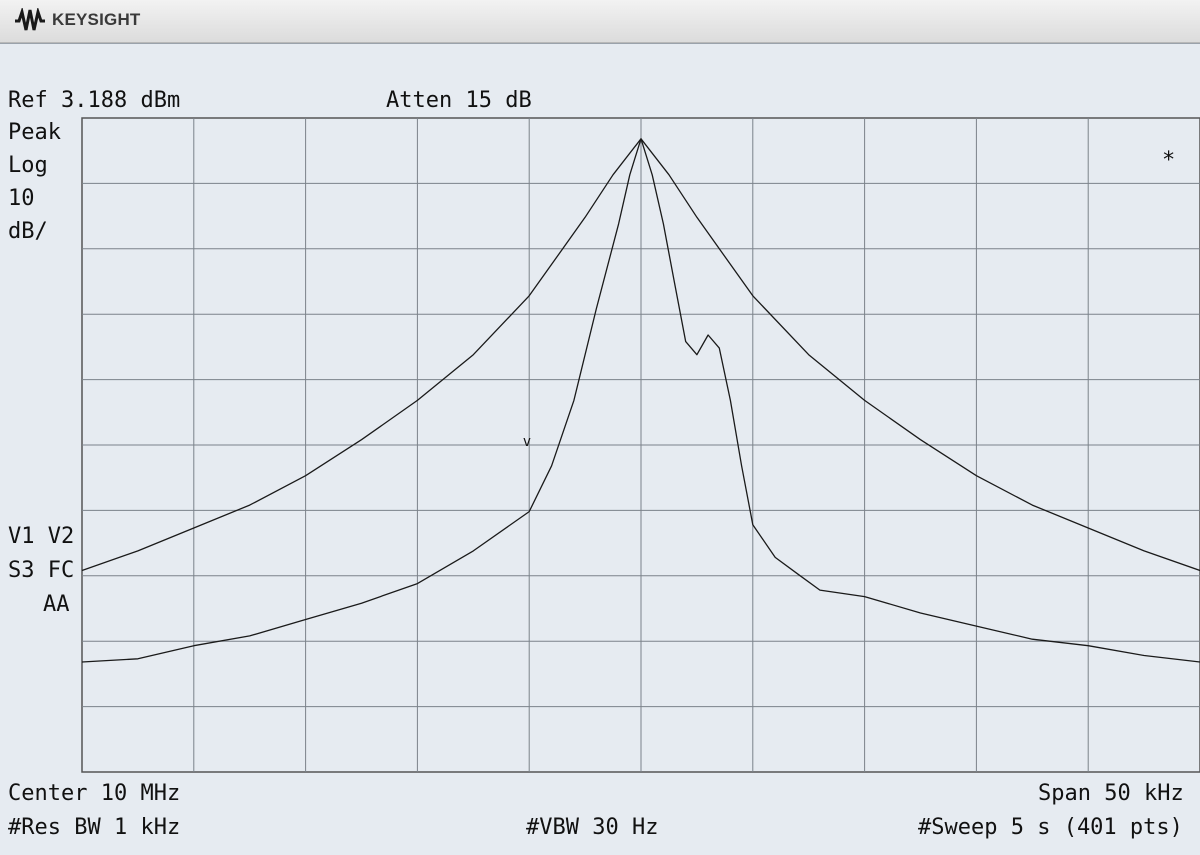 This screenshot has height=855, width=1200. What do you see at coordinates (592, 827) in the screenshot?
I see `vbw: #VBW 30 Hz` at bounding box center [592, 827].